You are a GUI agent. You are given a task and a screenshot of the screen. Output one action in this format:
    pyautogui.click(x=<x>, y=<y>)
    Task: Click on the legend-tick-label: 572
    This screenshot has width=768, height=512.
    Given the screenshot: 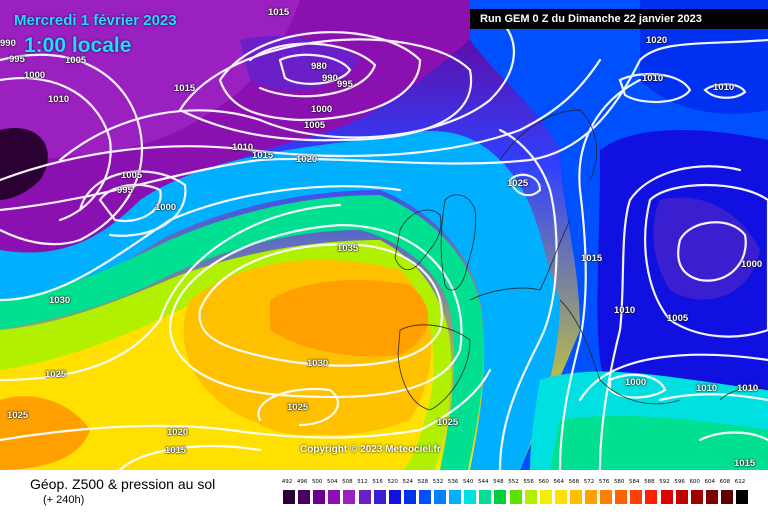 What is the action you would take?
    pyautogui.click(x=589, y=482)
    